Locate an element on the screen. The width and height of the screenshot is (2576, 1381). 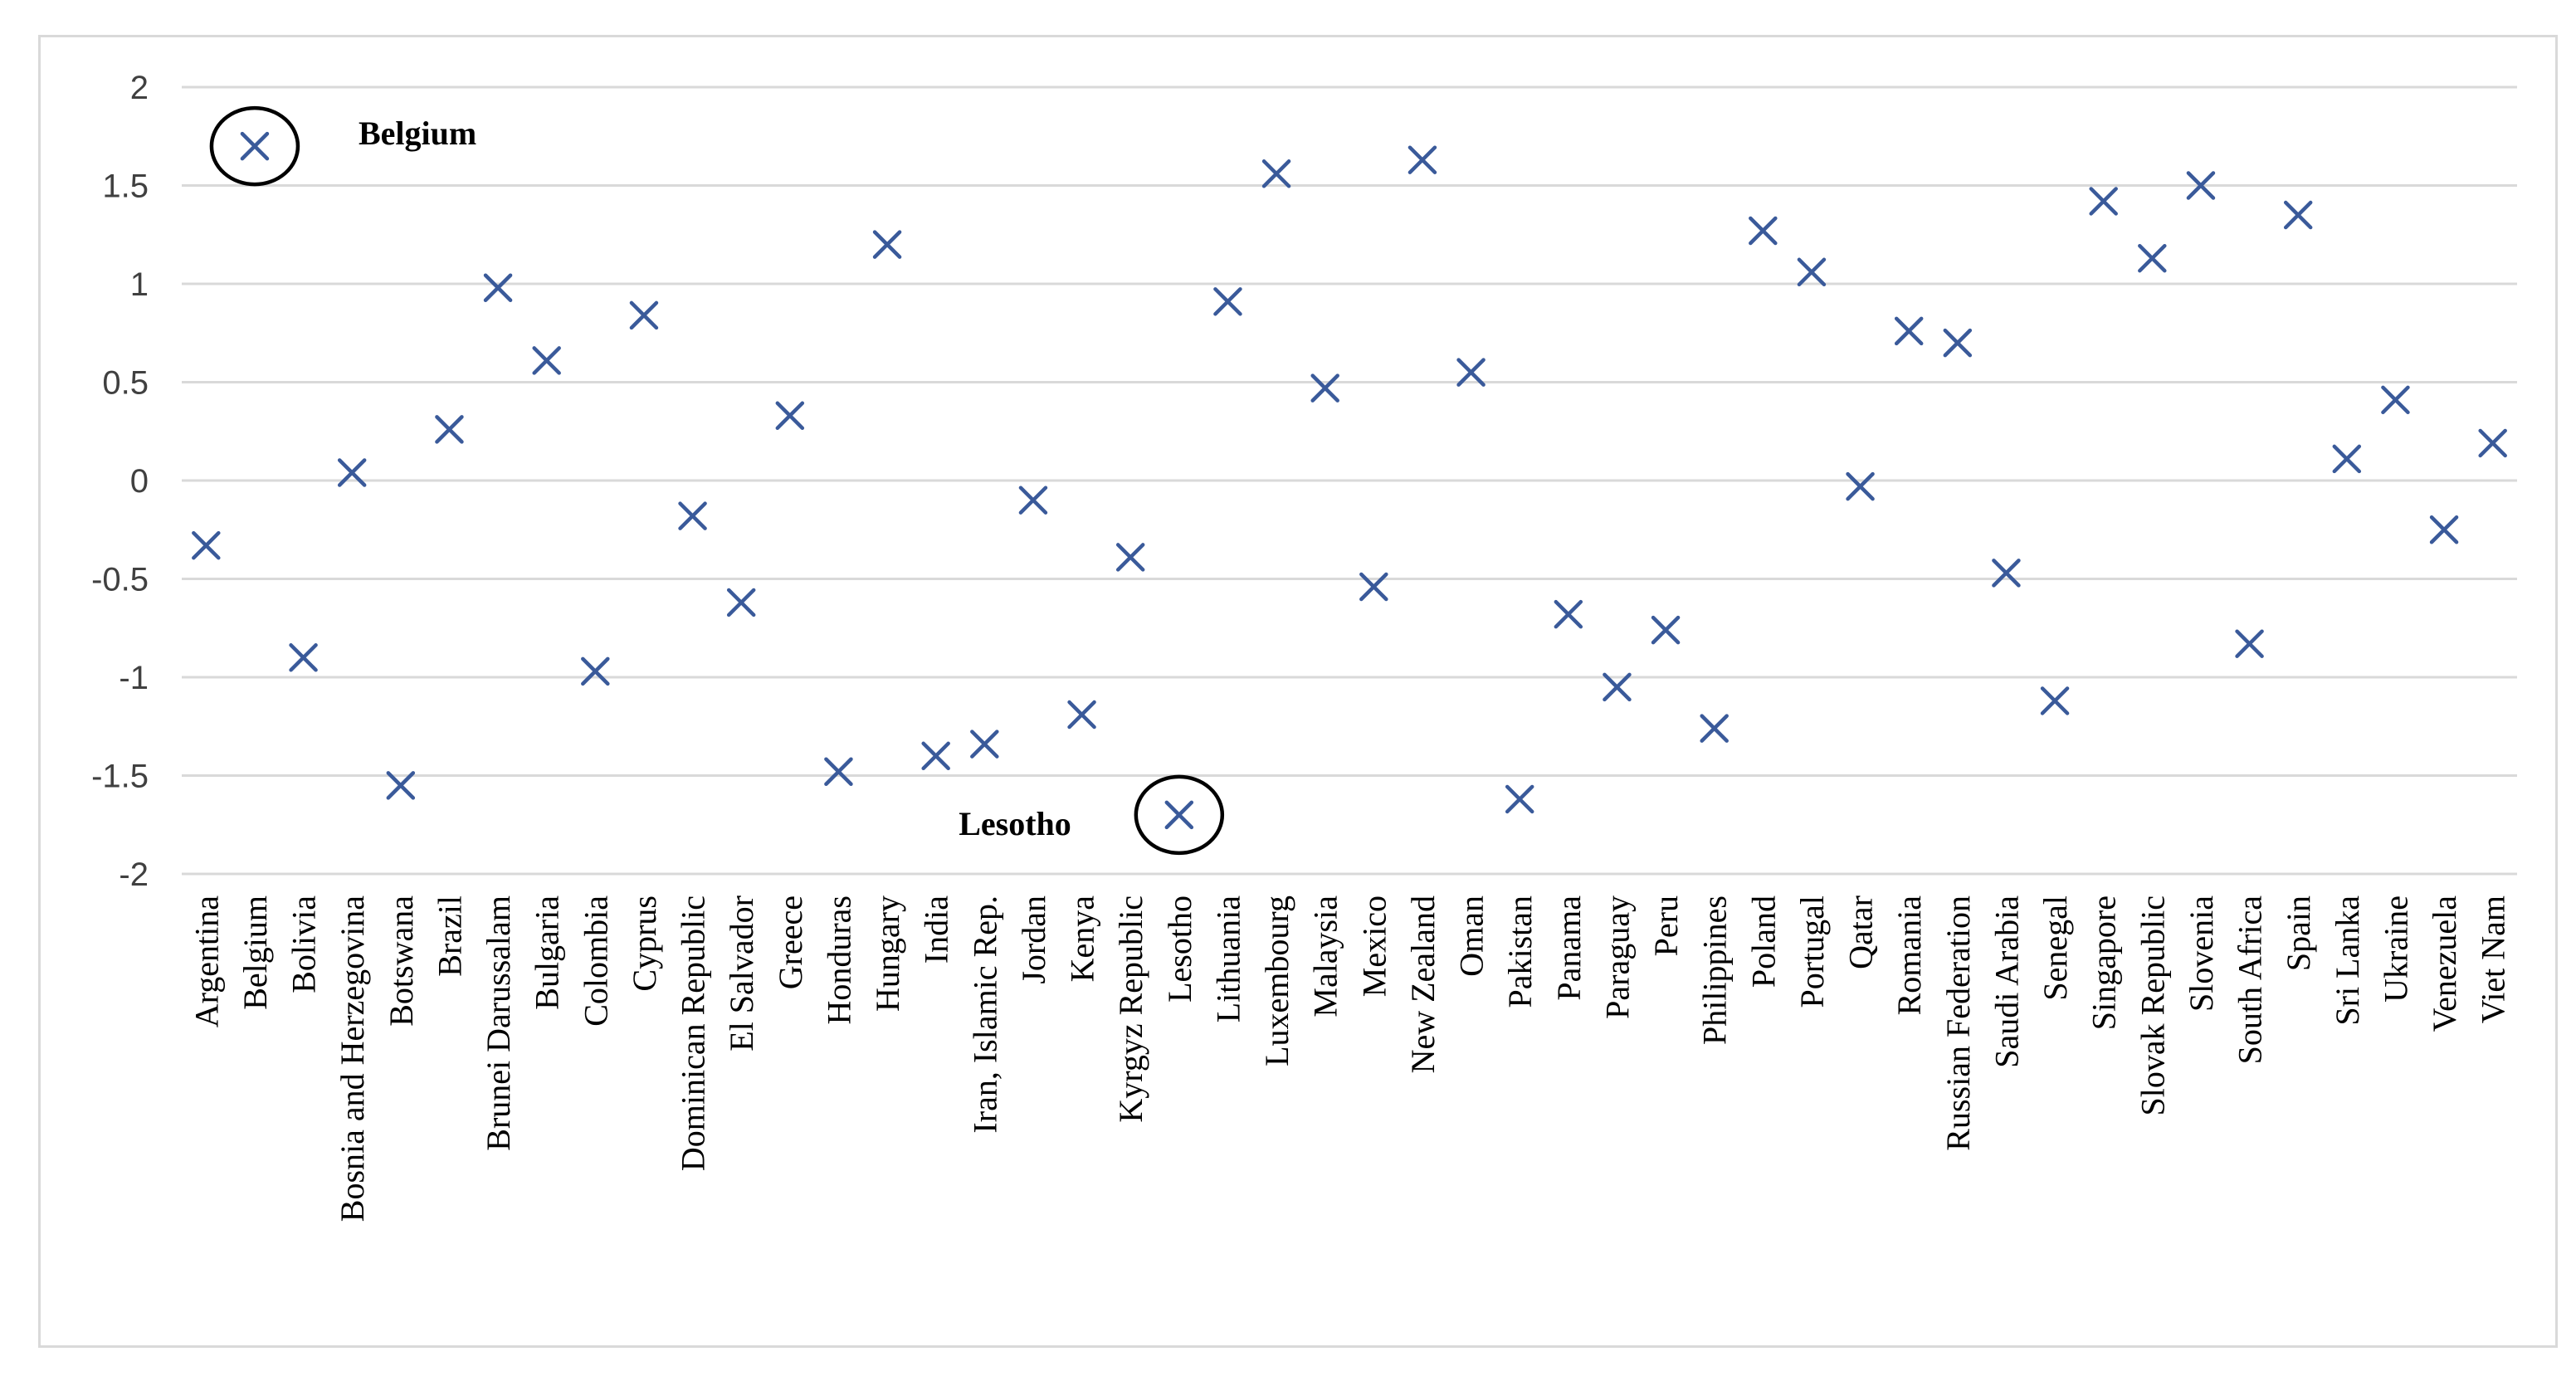
x-tick-label: Hungary is located at coordinates (888, 953).